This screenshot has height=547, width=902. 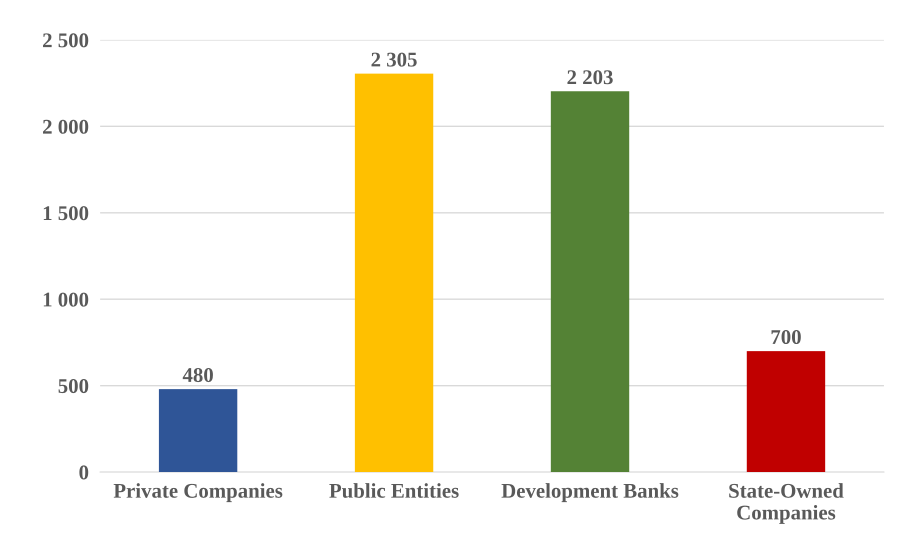 I want to click on y-tick-label: 2 000, so click(x=65, y=127).